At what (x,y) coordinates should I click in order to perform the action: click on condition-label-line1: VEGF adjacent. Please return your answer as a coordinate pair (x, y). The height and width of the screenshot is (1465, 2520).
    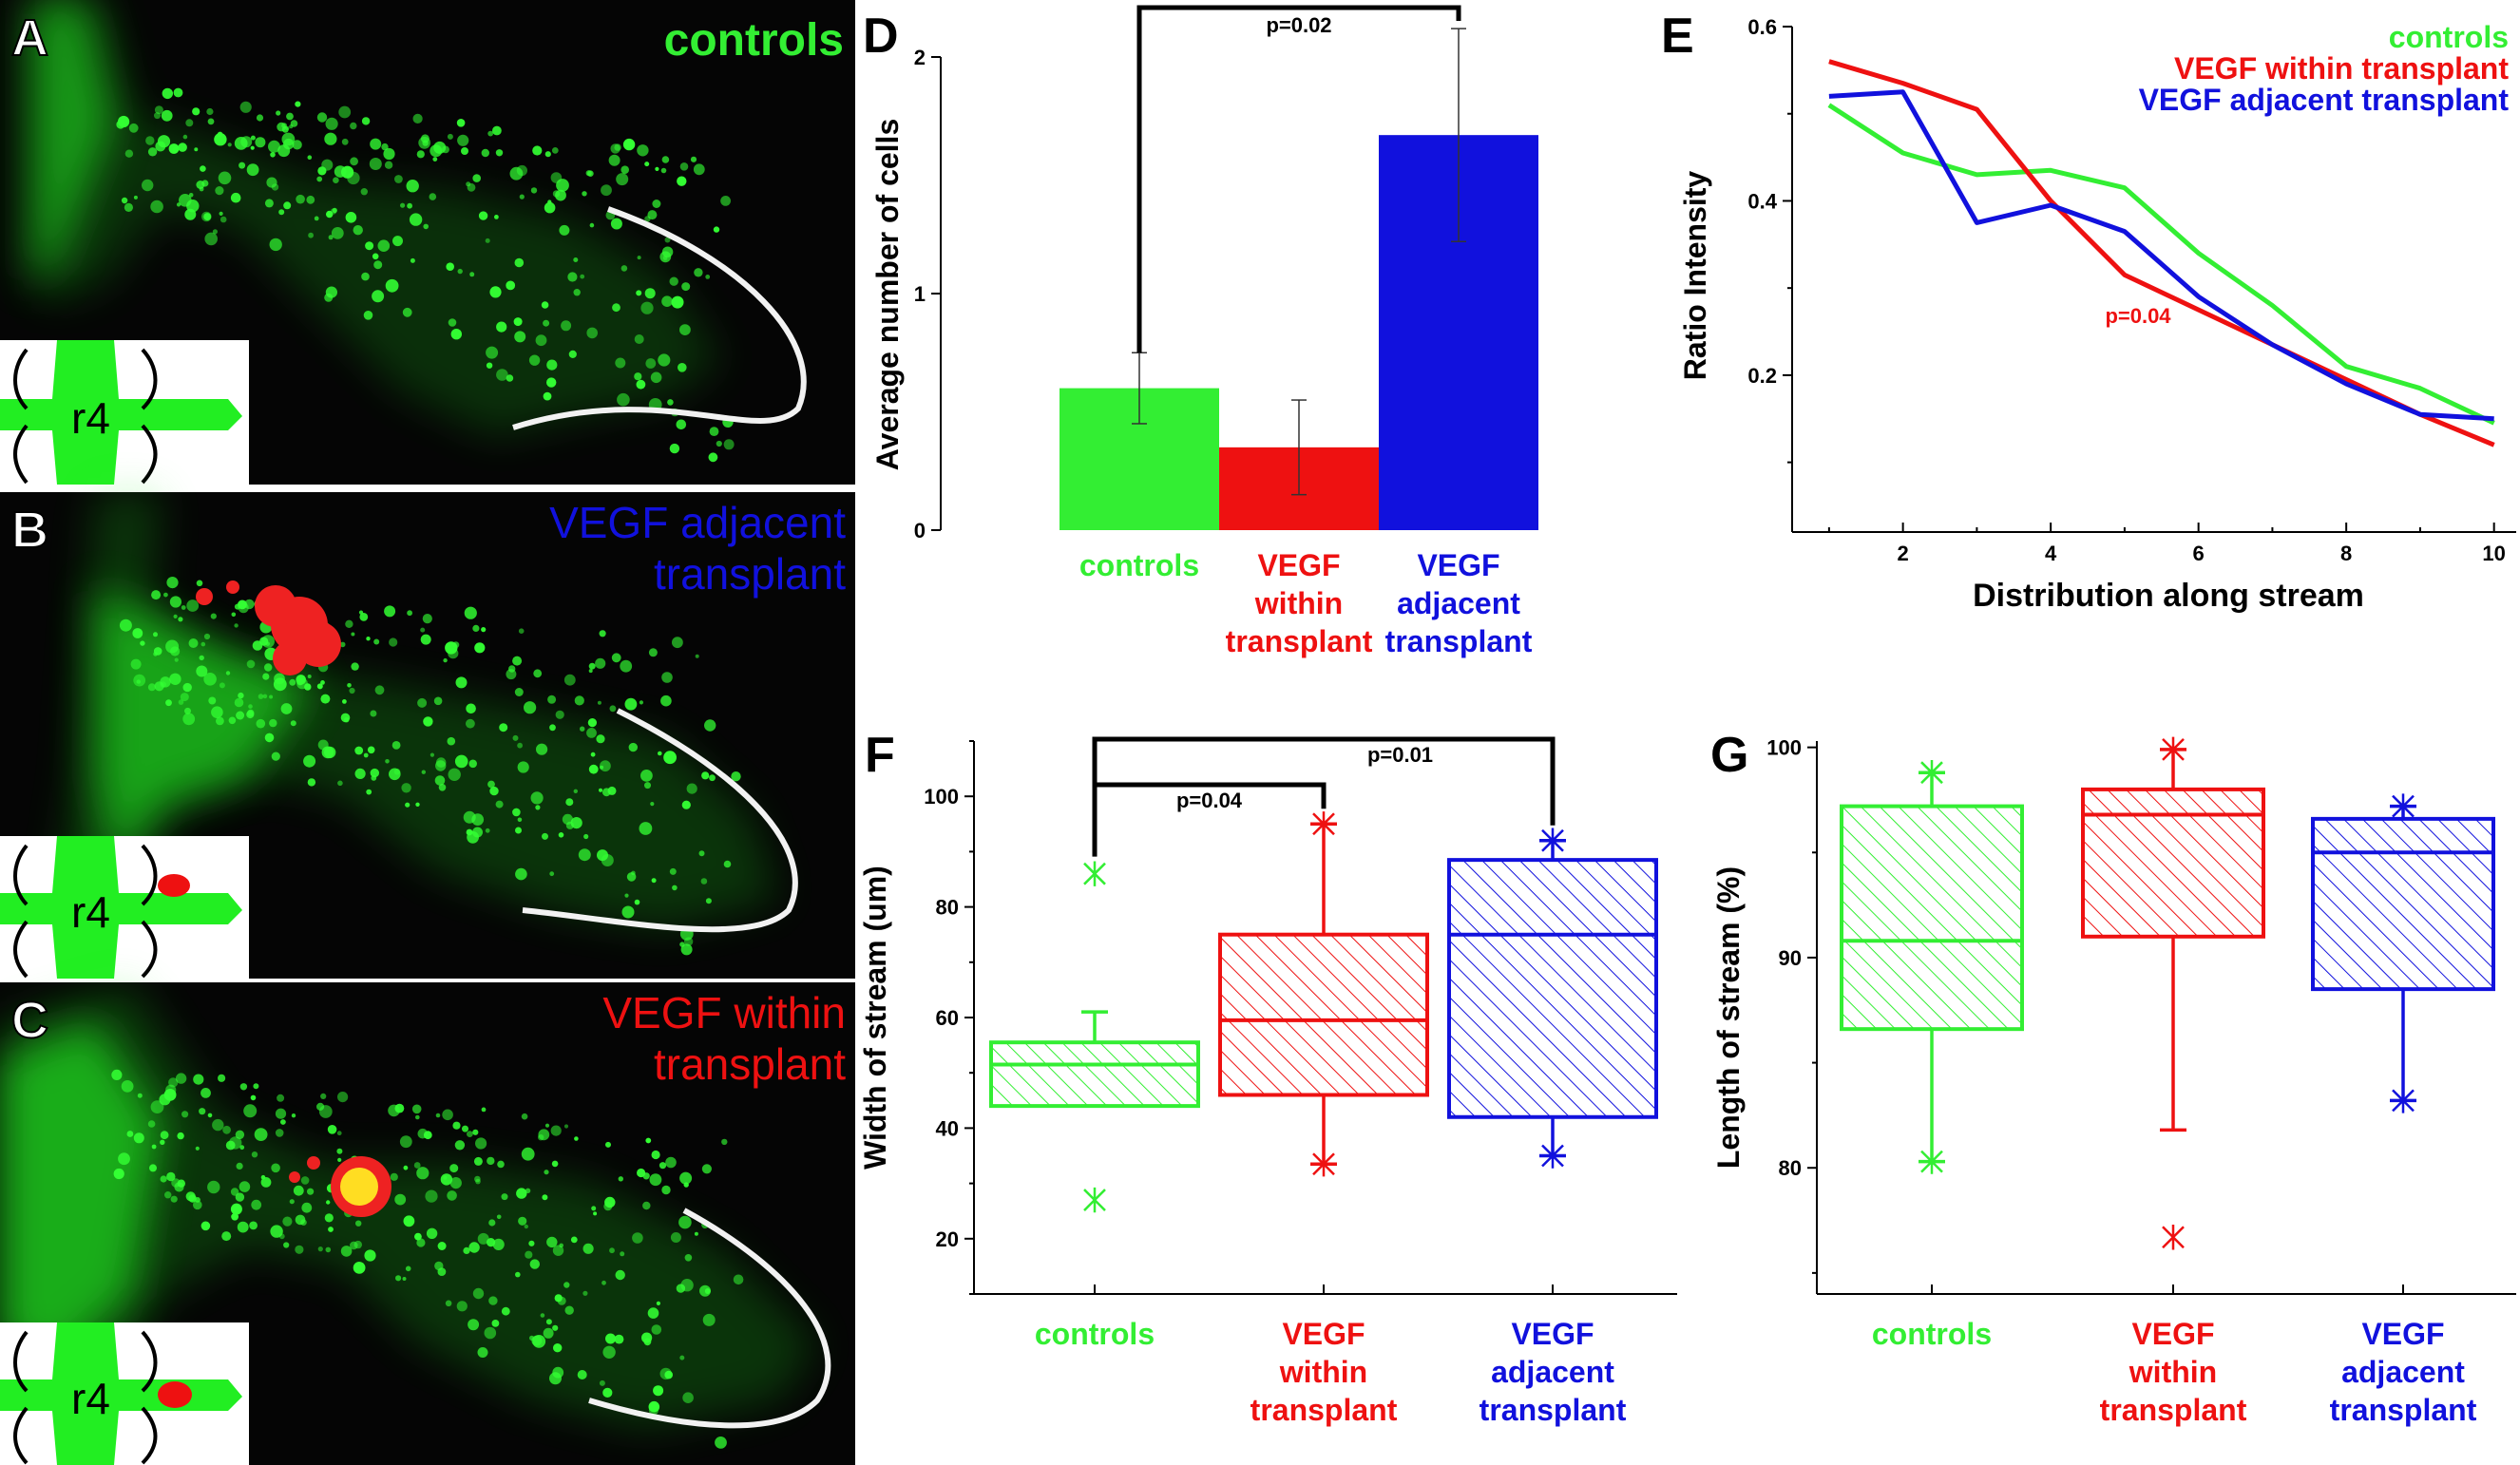
    Looking at the image, I should click on (697, 522).